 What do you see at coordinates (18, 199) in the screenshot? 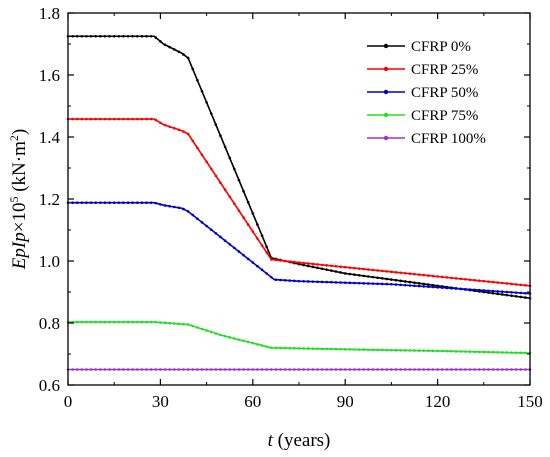
I see `y-axis-label: EpIp×105 (kN·m2)` at bounding box center [18, 199].